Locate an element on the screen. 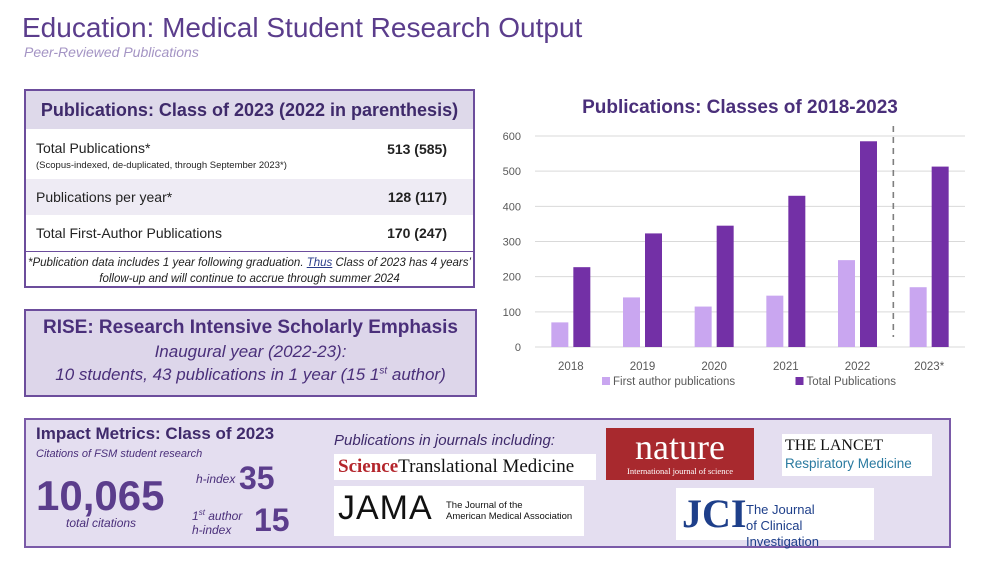 The height and width of the screenshot is (566, 991). science-translational-medicine-logo: ScienceTranslational Medicine is located at coordinates (465, 467).